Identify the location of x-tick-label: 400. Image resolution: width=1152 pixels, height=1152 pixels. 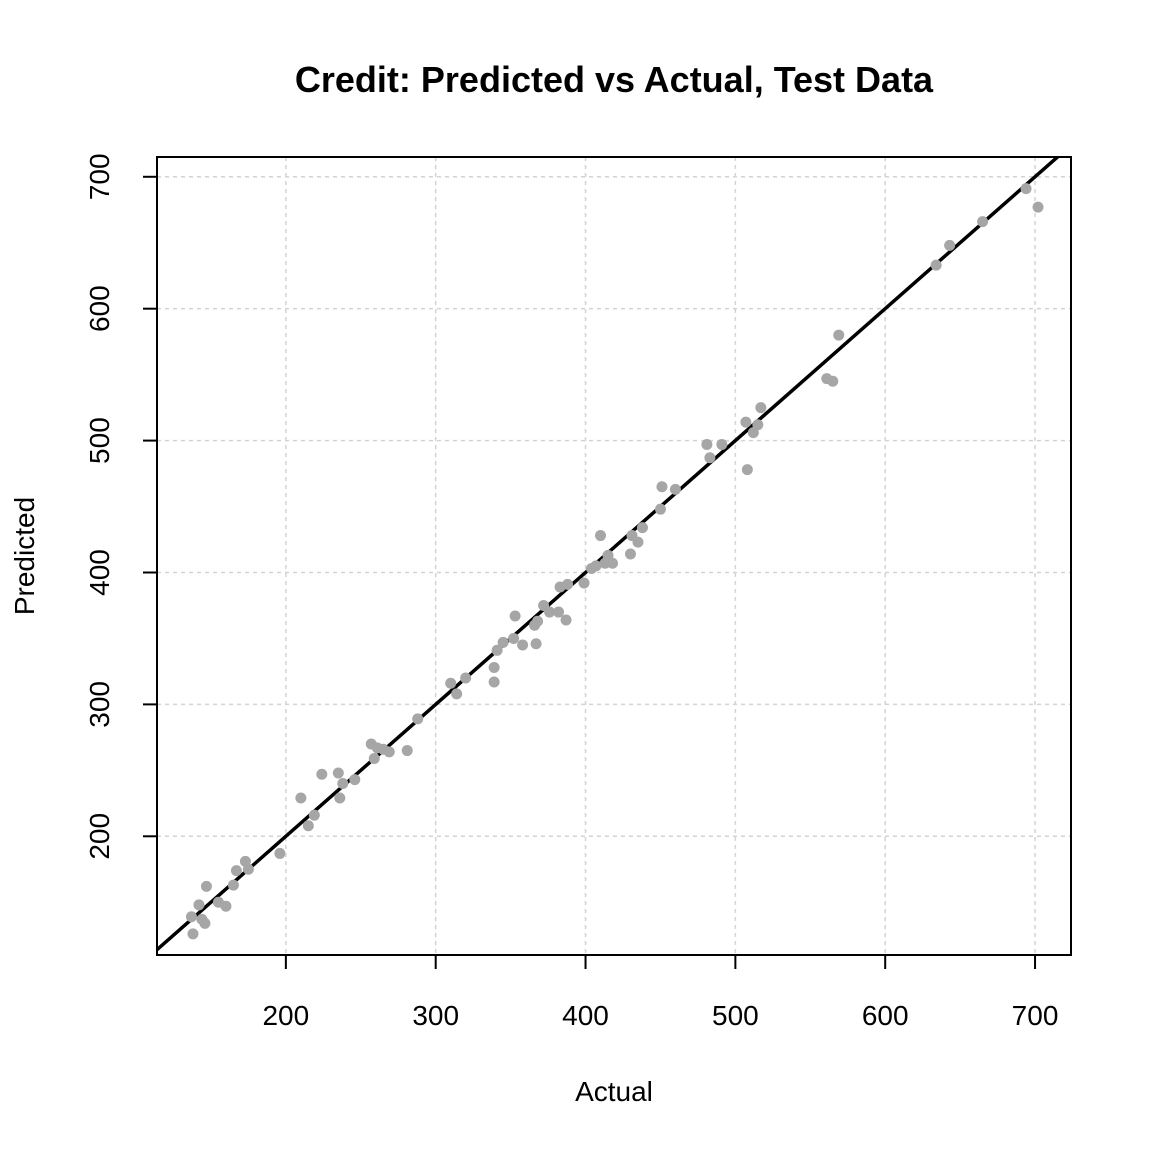
(585, 1015).